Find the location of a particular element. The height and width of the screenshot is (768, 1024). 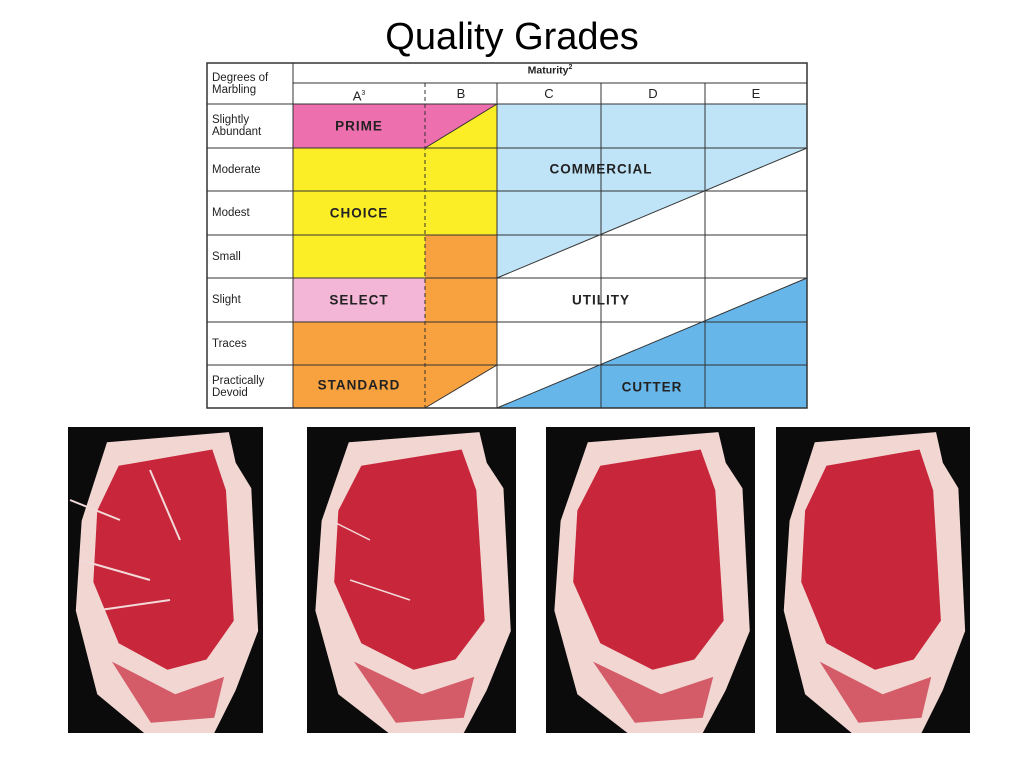

corner-label: Degrees of Marbling is located at coordinates (240, 84).